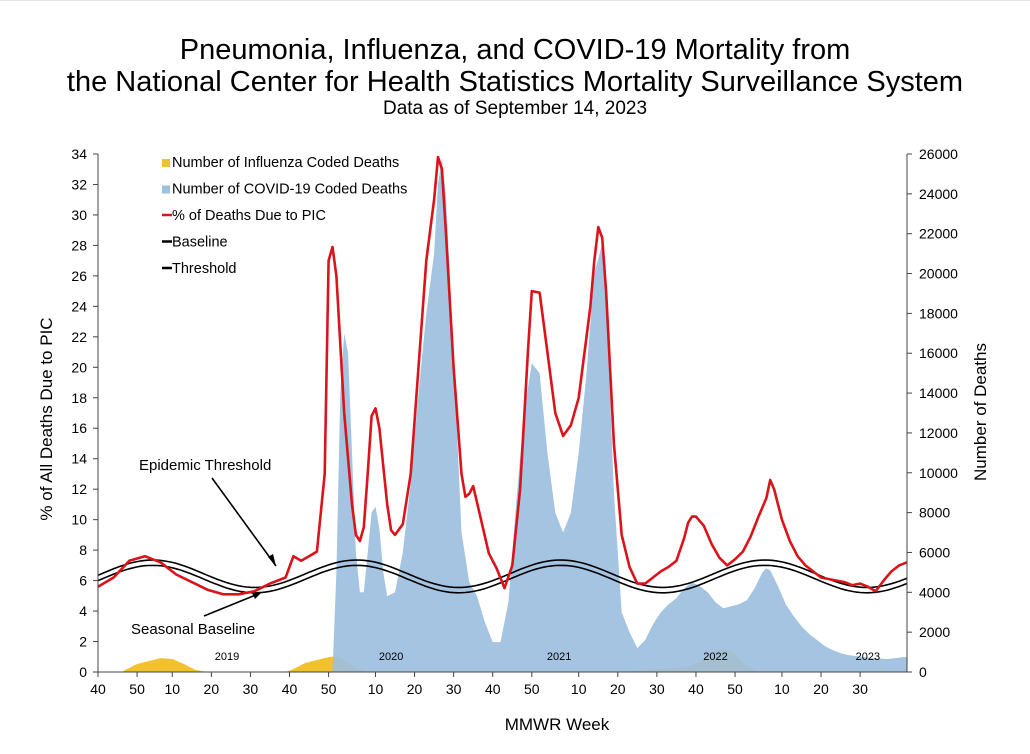  What do you see at coordinates (557, 724) in the screenshot?
I see `x-axis-label: MMWR Week` at bounding box center [557, 724].